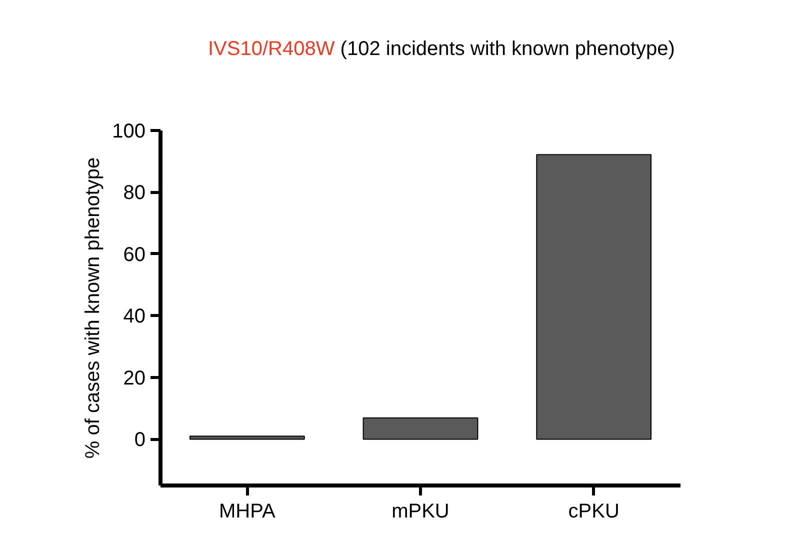  I want to click on y-tick-label: 60, so click(134, 255).